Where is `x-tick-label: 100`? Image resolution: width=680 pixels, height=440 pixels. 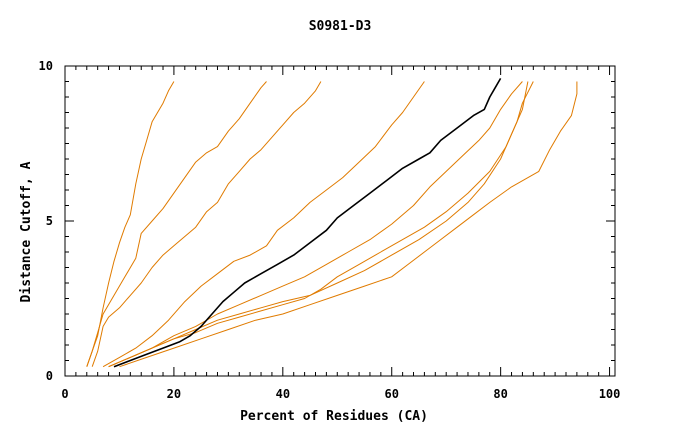 x-tick-label: 100 is located at coordinates (610, 394).